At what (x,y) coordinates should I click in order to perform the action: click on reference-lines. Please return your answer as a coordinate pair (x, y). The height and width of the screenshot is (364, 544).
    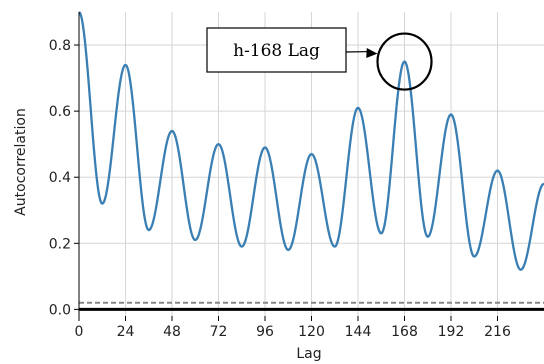
    Looking at the image, I should click on (311, 306).